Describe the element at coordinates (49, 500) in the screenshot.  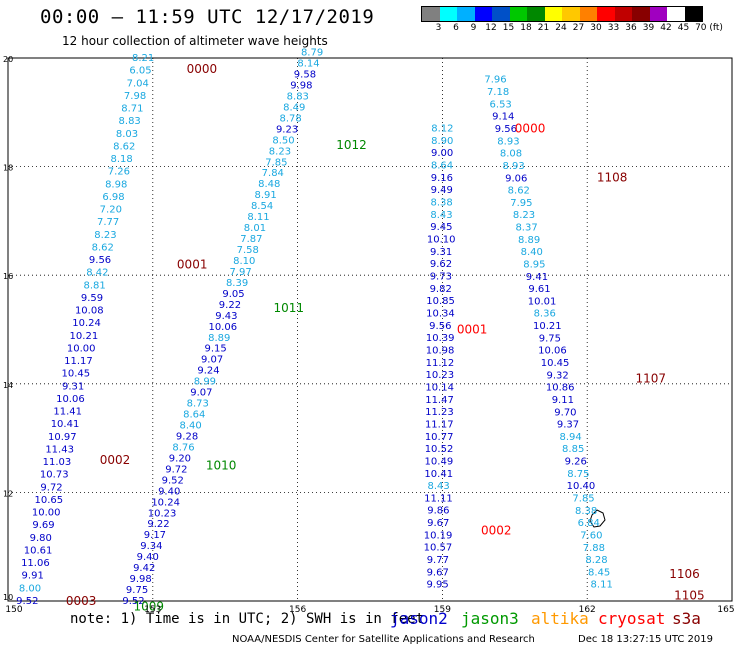
I see `wave-height-value: 10.65` at that location.